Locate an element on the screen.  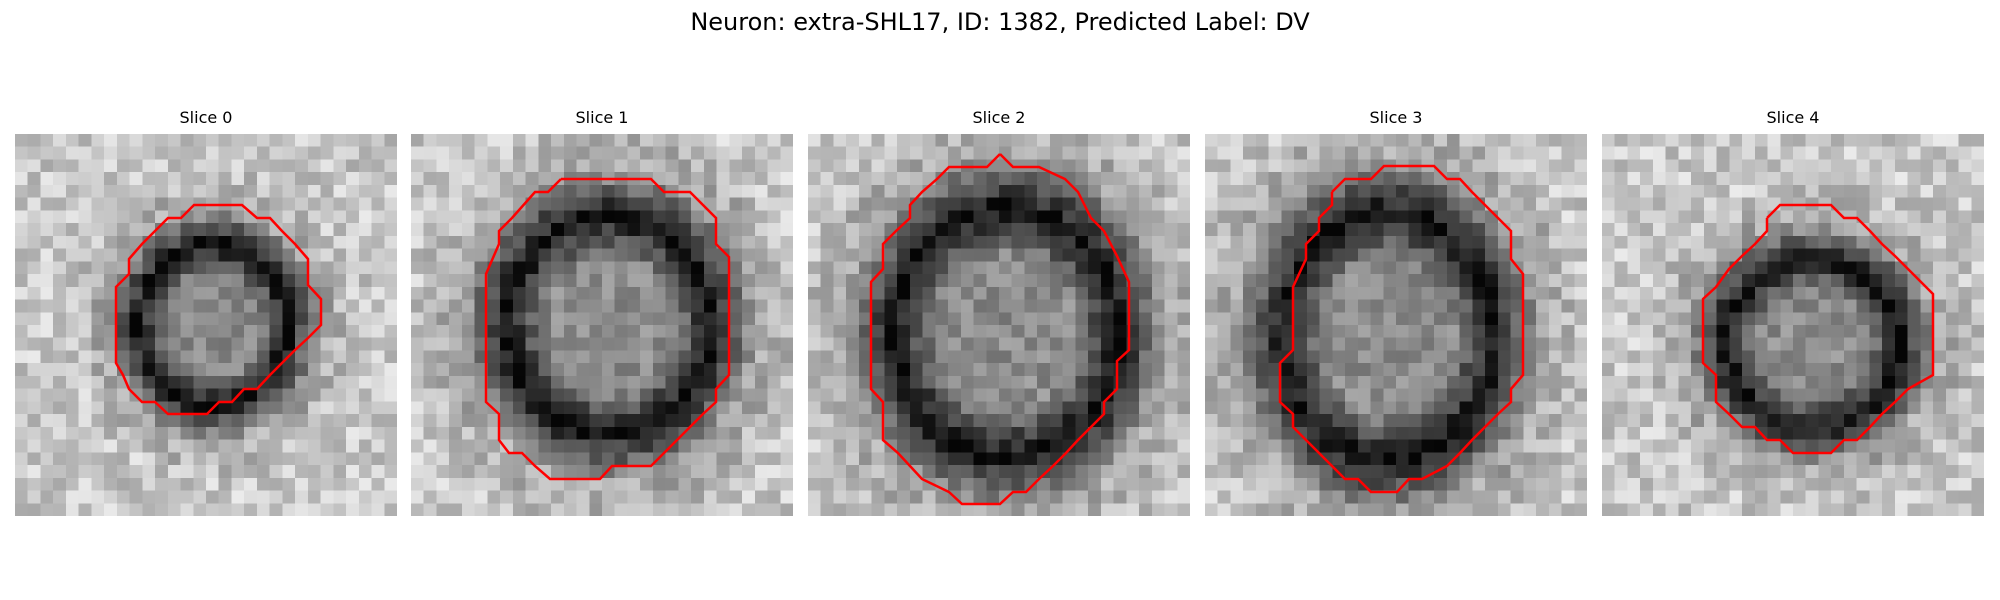
slice-panel-1: Slice 1 is located at coordinates (602, 313).